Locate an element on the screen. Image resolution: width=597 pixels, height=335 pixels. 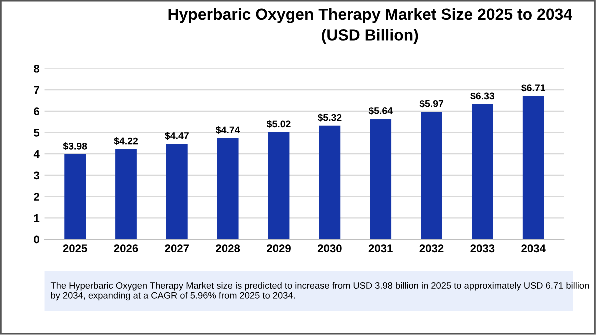
data-label: $4.22 is located at coordinates (126, 141).